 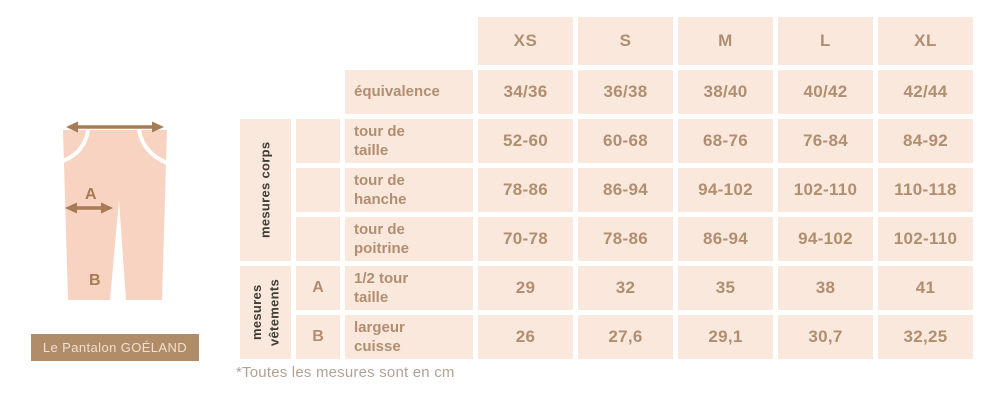 I want to click on right-pocket-line, so click(x=152, y=147).